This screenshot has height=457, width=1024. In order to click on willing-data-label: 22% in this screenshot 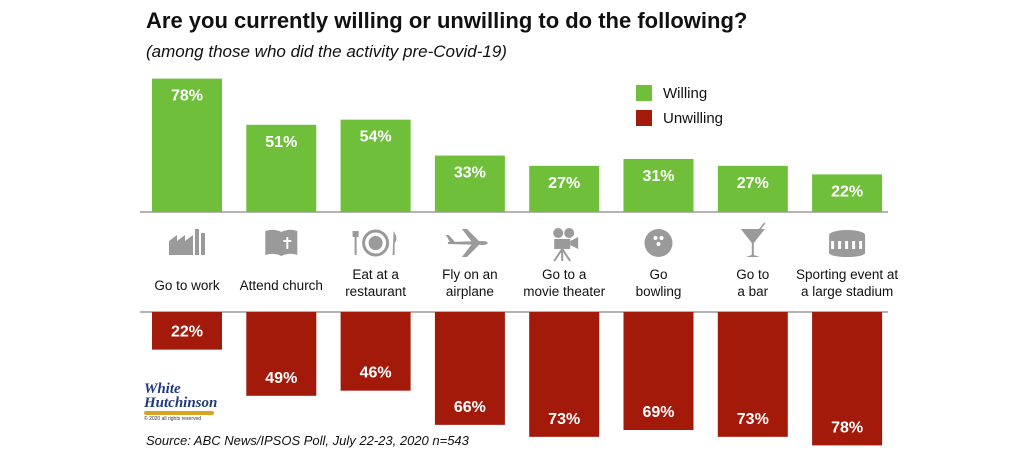, I will do `click(847, 191)`.